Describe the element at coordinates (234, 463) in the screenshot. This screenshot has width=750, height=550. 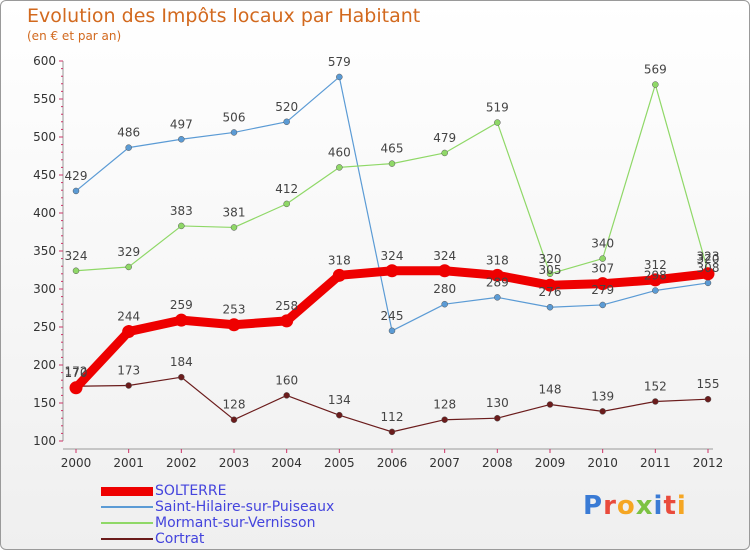
I see `x-tick-label: 2003` at that location.